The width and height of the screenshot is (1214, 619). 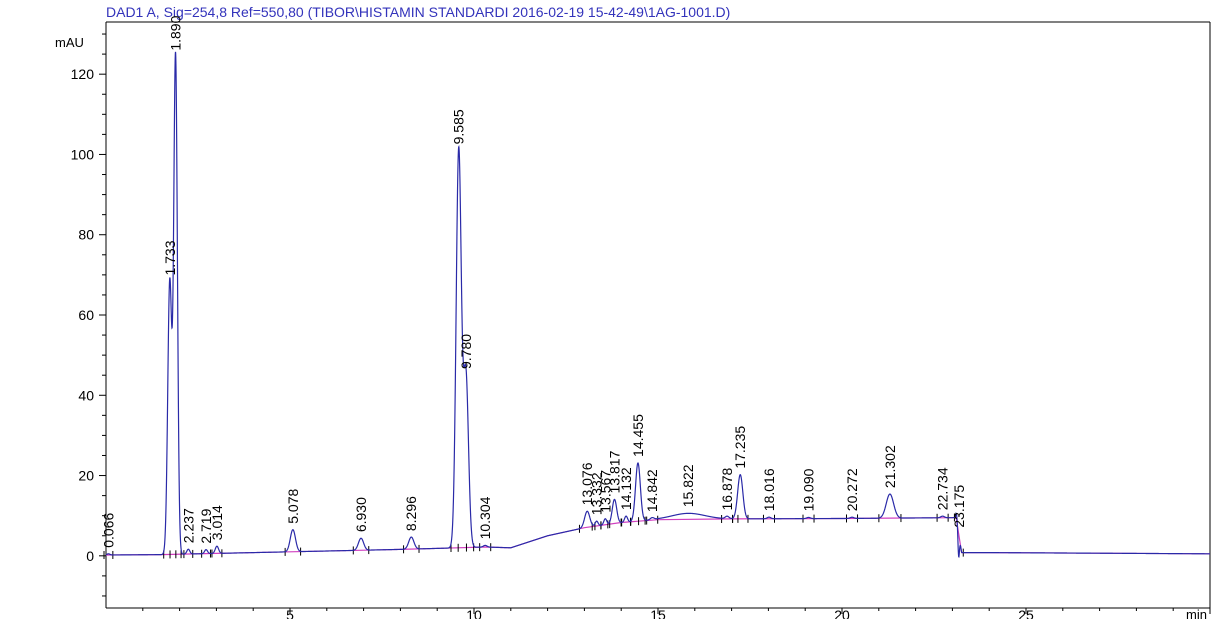 What do you see at coordinates (108, 530) in the screenshot?
I see `peak-label: 0.066` at bounding box center [108, 530].